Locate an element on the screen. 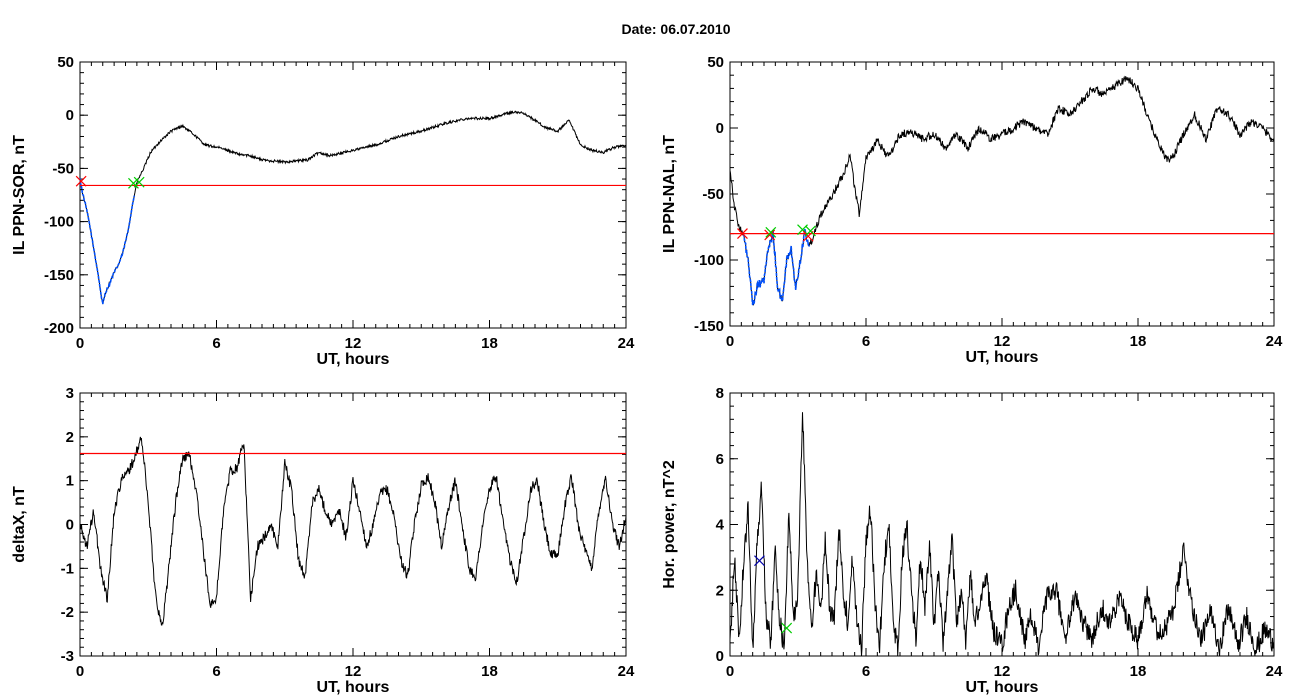  y-tick-label: 1 is located at coordinates (70, 481).